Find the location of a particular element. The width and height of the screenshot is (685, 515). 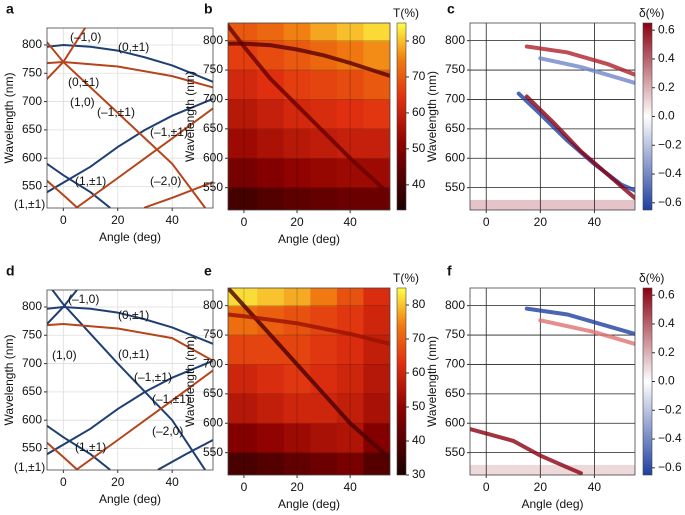

colorbar-tick-label: 0.4 is located at coordinates (666, 323).